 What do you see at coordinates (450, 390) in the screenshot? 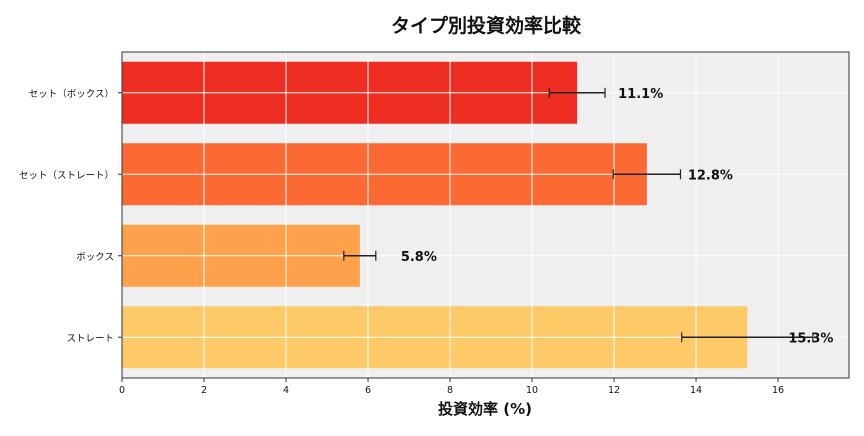
I see `x-tick-label: 8` at bounding box center [450, 390].